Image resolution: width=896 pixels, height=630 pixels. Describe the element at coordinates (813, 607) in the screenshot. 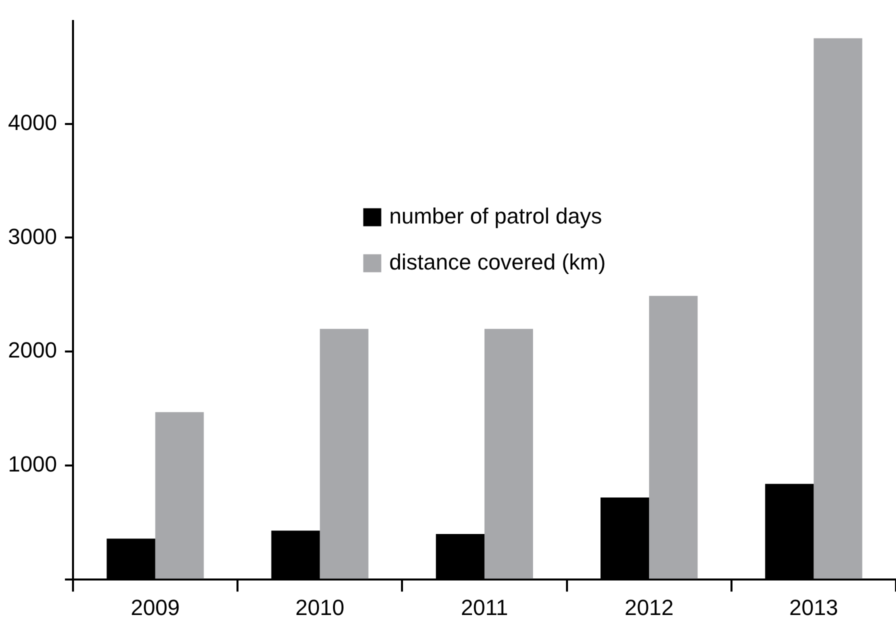

I see `x-tick-label: 2013` at that location.